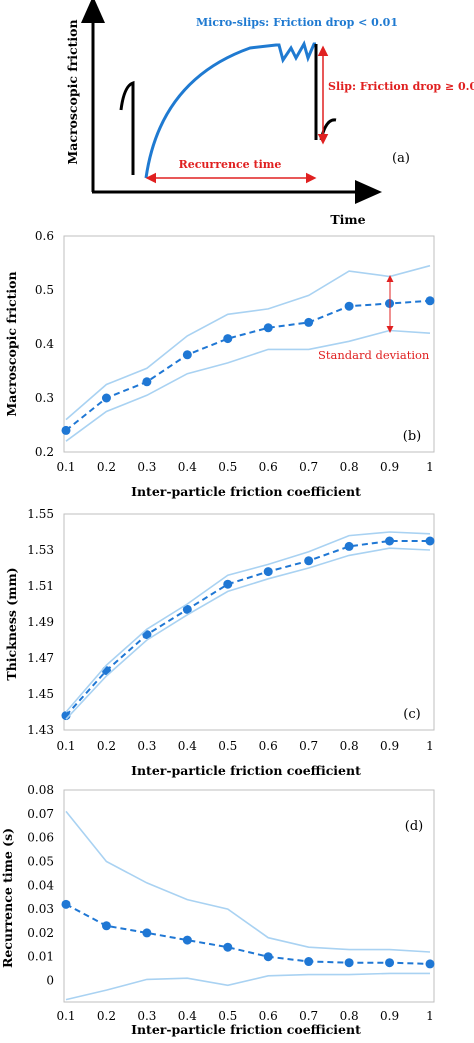  I want to click on panel-d-label: (d), so click(414, 826).